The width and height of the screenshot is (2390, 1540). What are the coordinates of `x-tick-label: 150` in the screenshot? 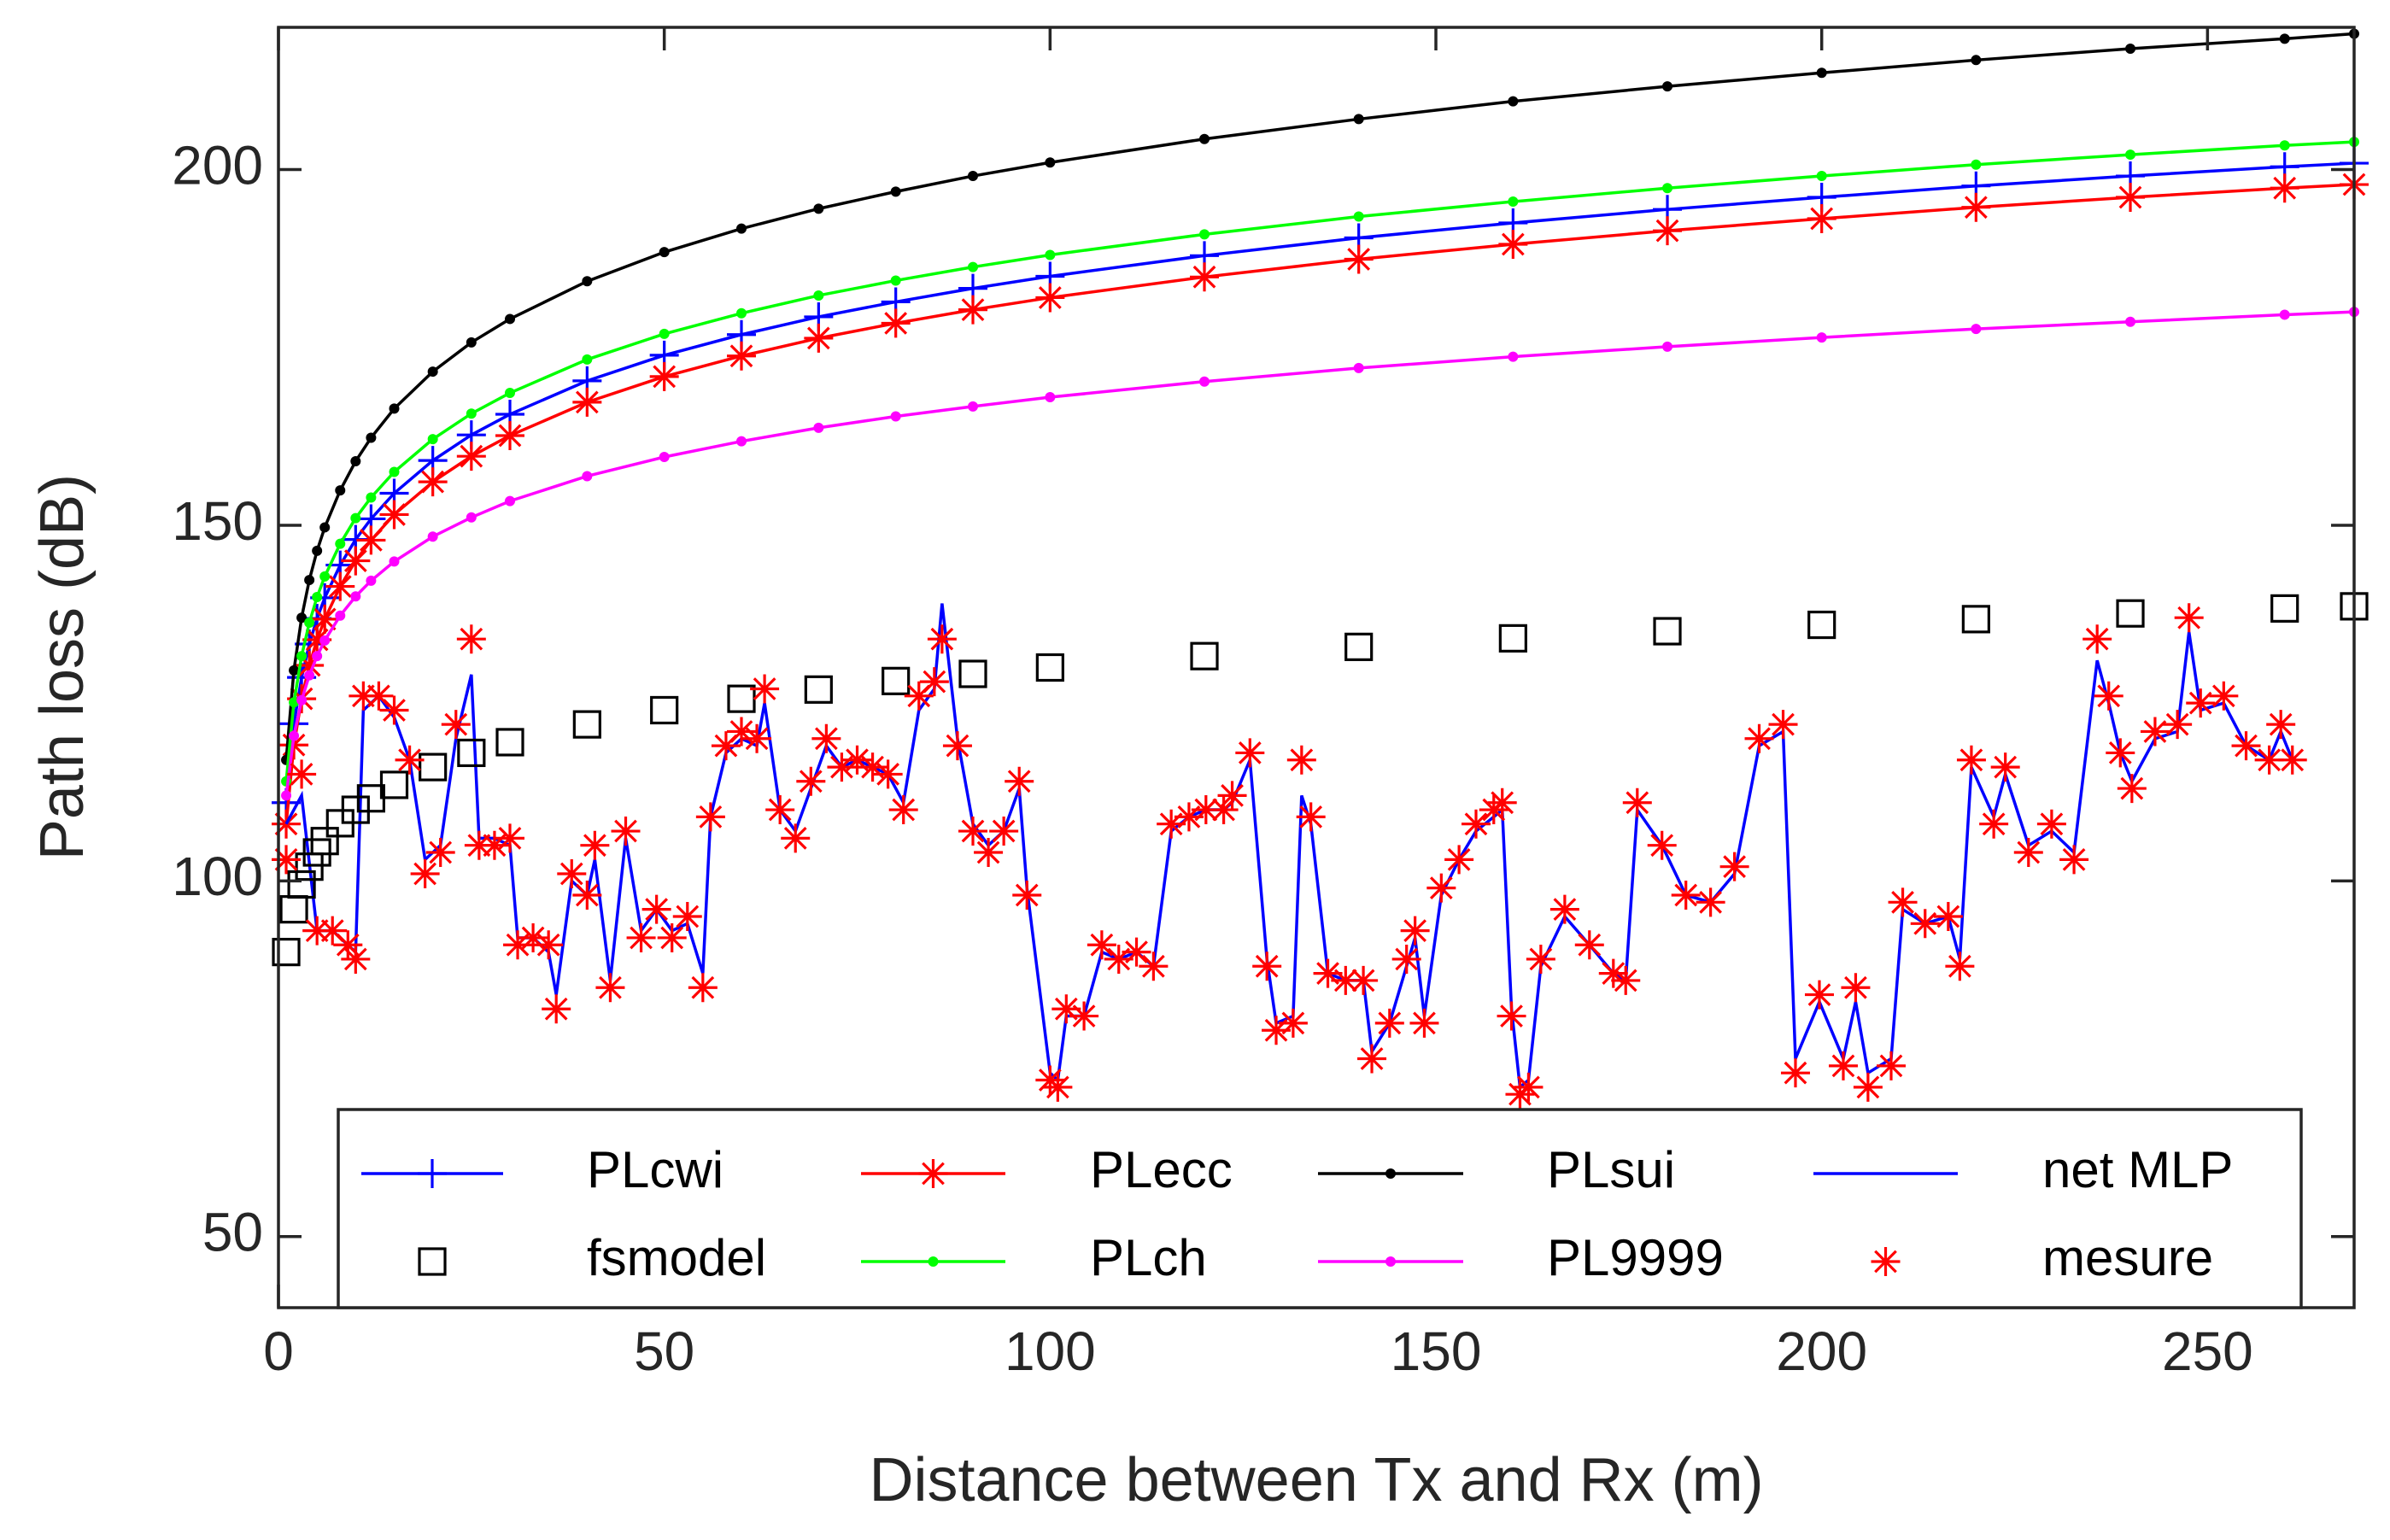 It's located at (1436, 1351).